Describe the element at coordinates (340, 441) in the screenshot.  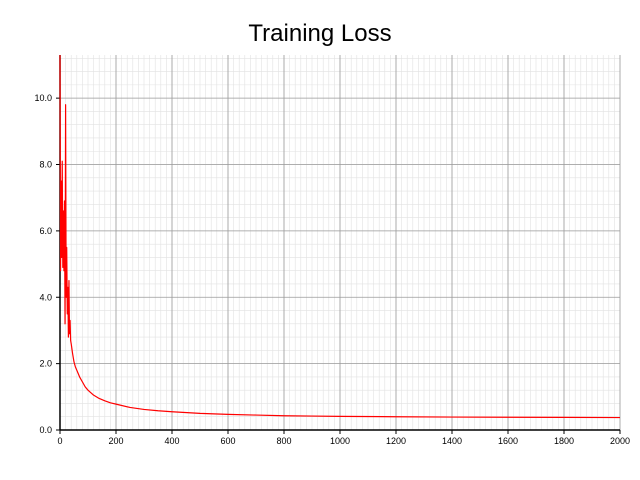
I see `x-tick-label: 1000` at that location.